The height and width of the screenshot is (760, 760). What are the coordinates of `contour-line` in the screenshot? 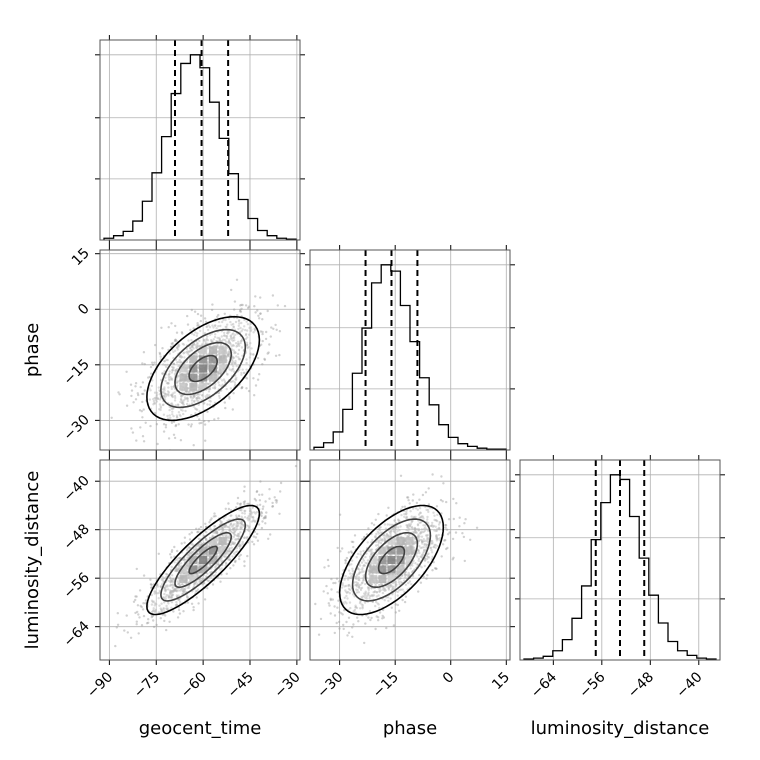 It's located at (203, 368).